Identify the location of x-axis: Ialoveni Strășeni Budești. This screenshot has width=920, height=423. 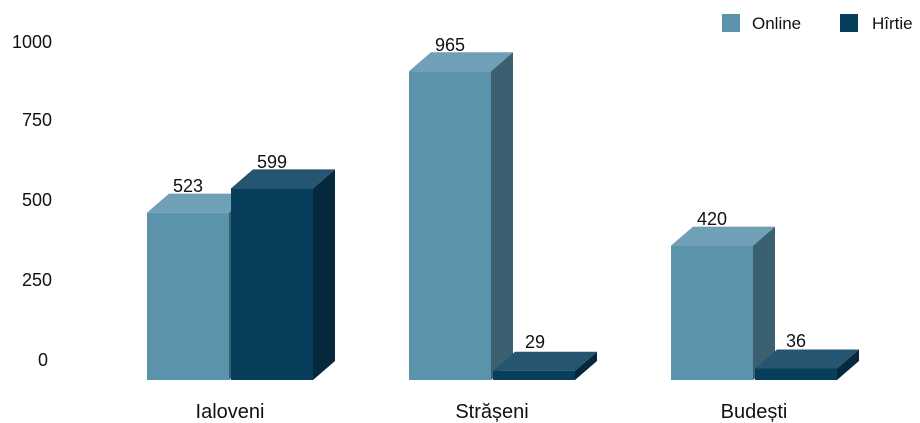
(492, 412).